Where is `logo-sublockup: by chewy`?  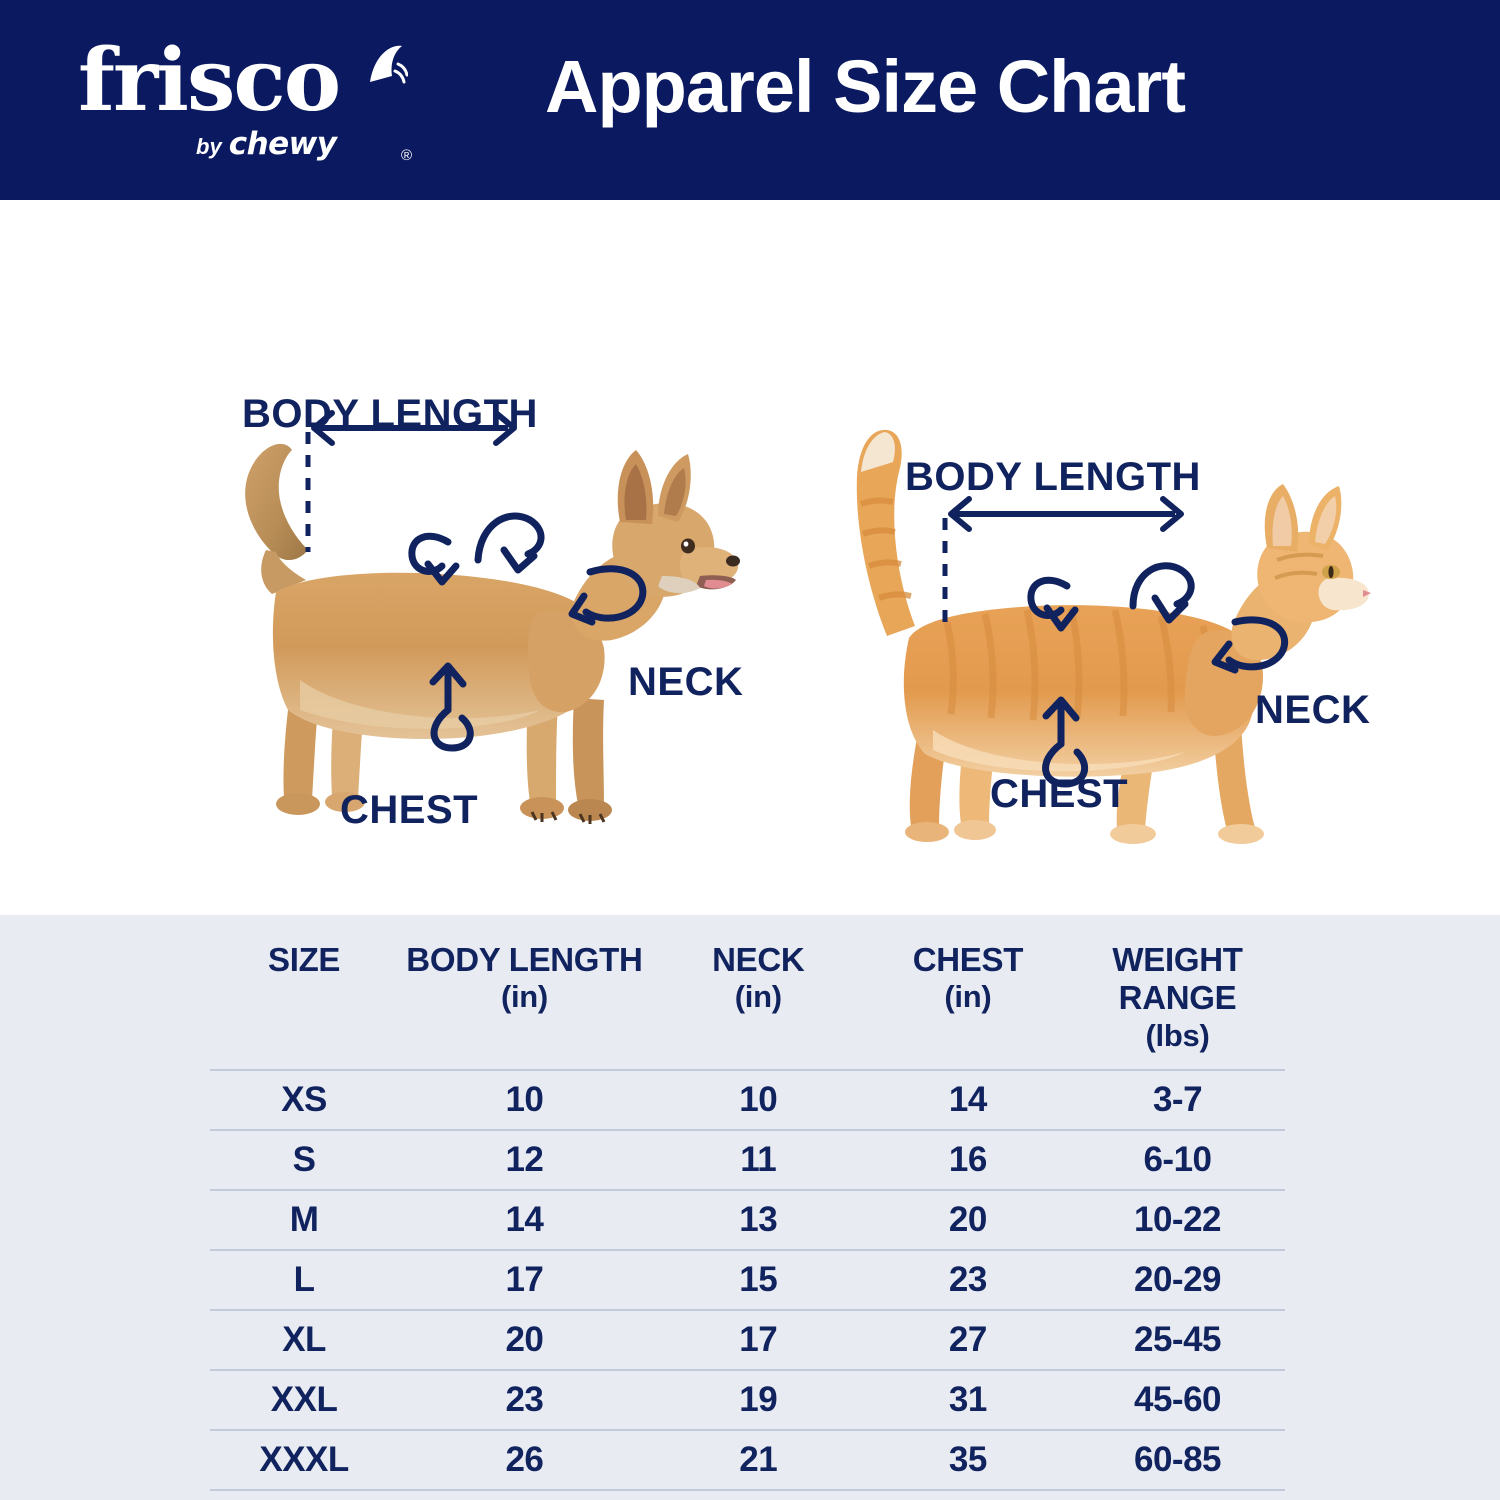
logo-sublockup: by chewy is located at coordinates (287, 144).